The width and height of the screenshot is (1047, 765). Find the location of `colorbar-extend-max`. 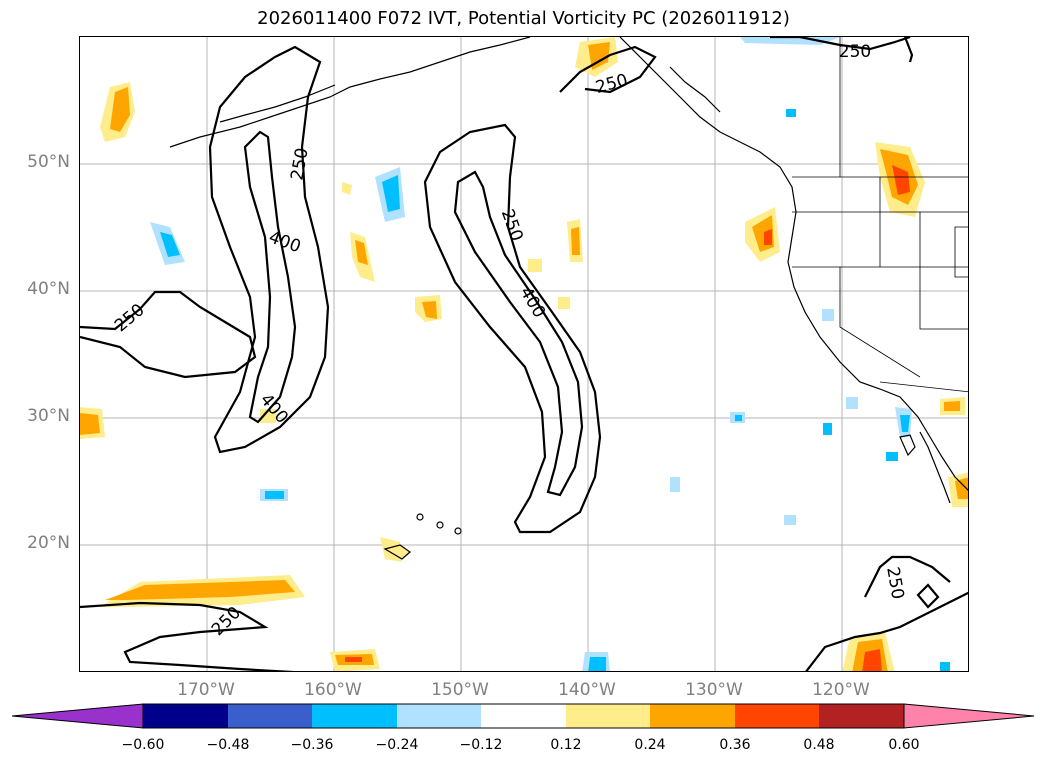

colorbar-extend-max is located at coordinates (969, 716).